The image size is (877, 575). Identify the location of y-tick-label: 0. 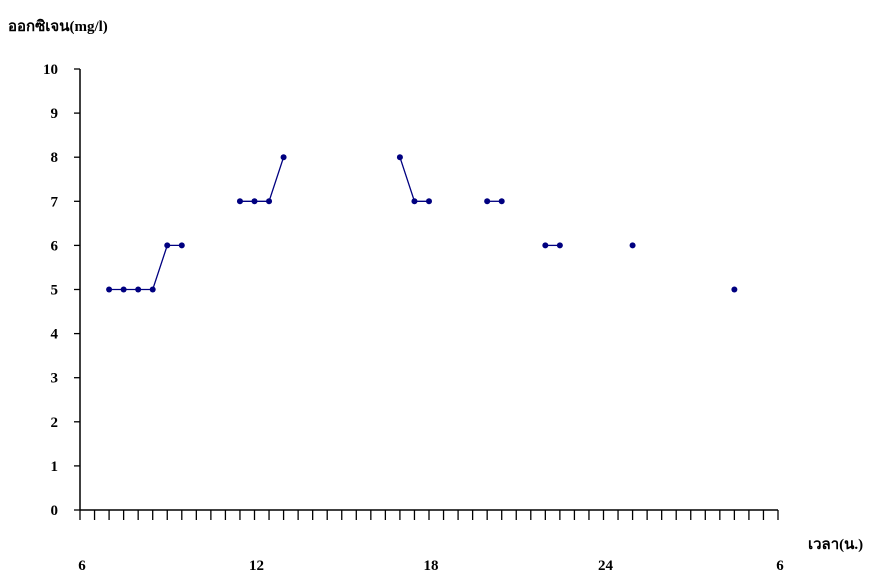
(55, 511).